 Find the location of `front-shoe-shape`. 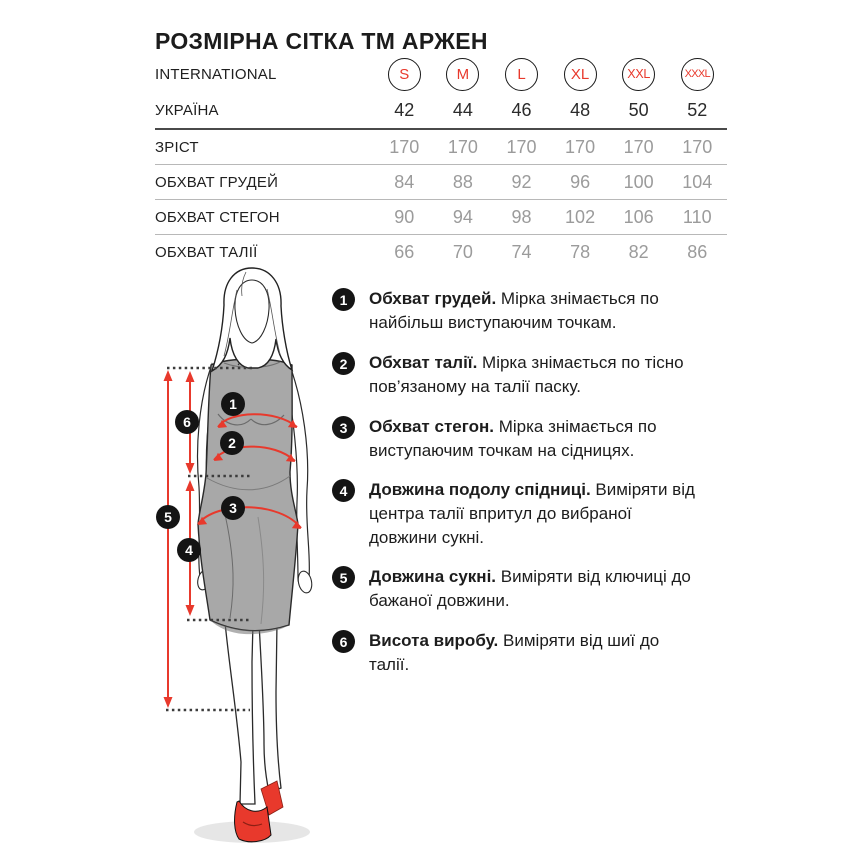

front-shoe-shape is located at coordinates (253, 821).